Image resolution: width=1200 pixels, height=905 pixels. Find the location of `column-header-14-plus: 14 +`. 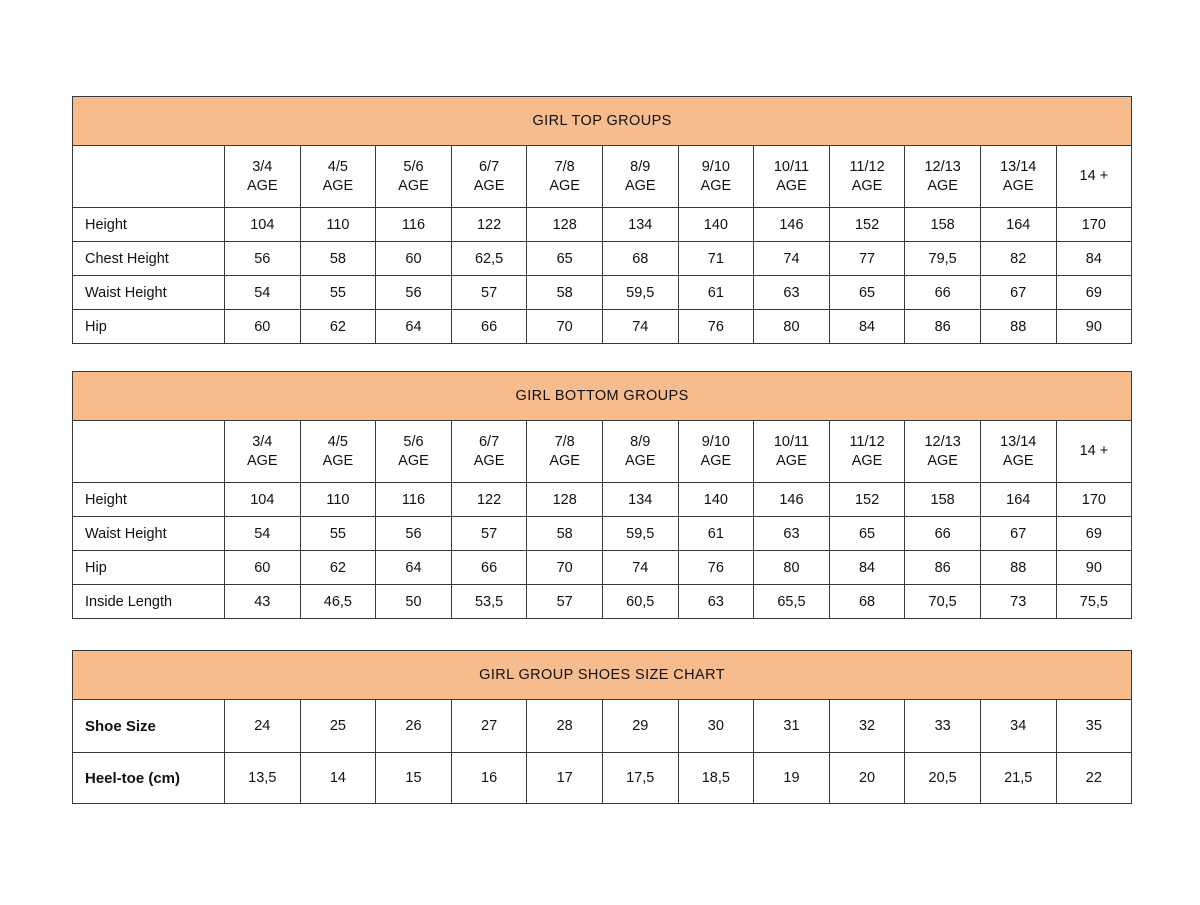

column-header-14-plus: 14 + is located at coordinates (1094, 176).